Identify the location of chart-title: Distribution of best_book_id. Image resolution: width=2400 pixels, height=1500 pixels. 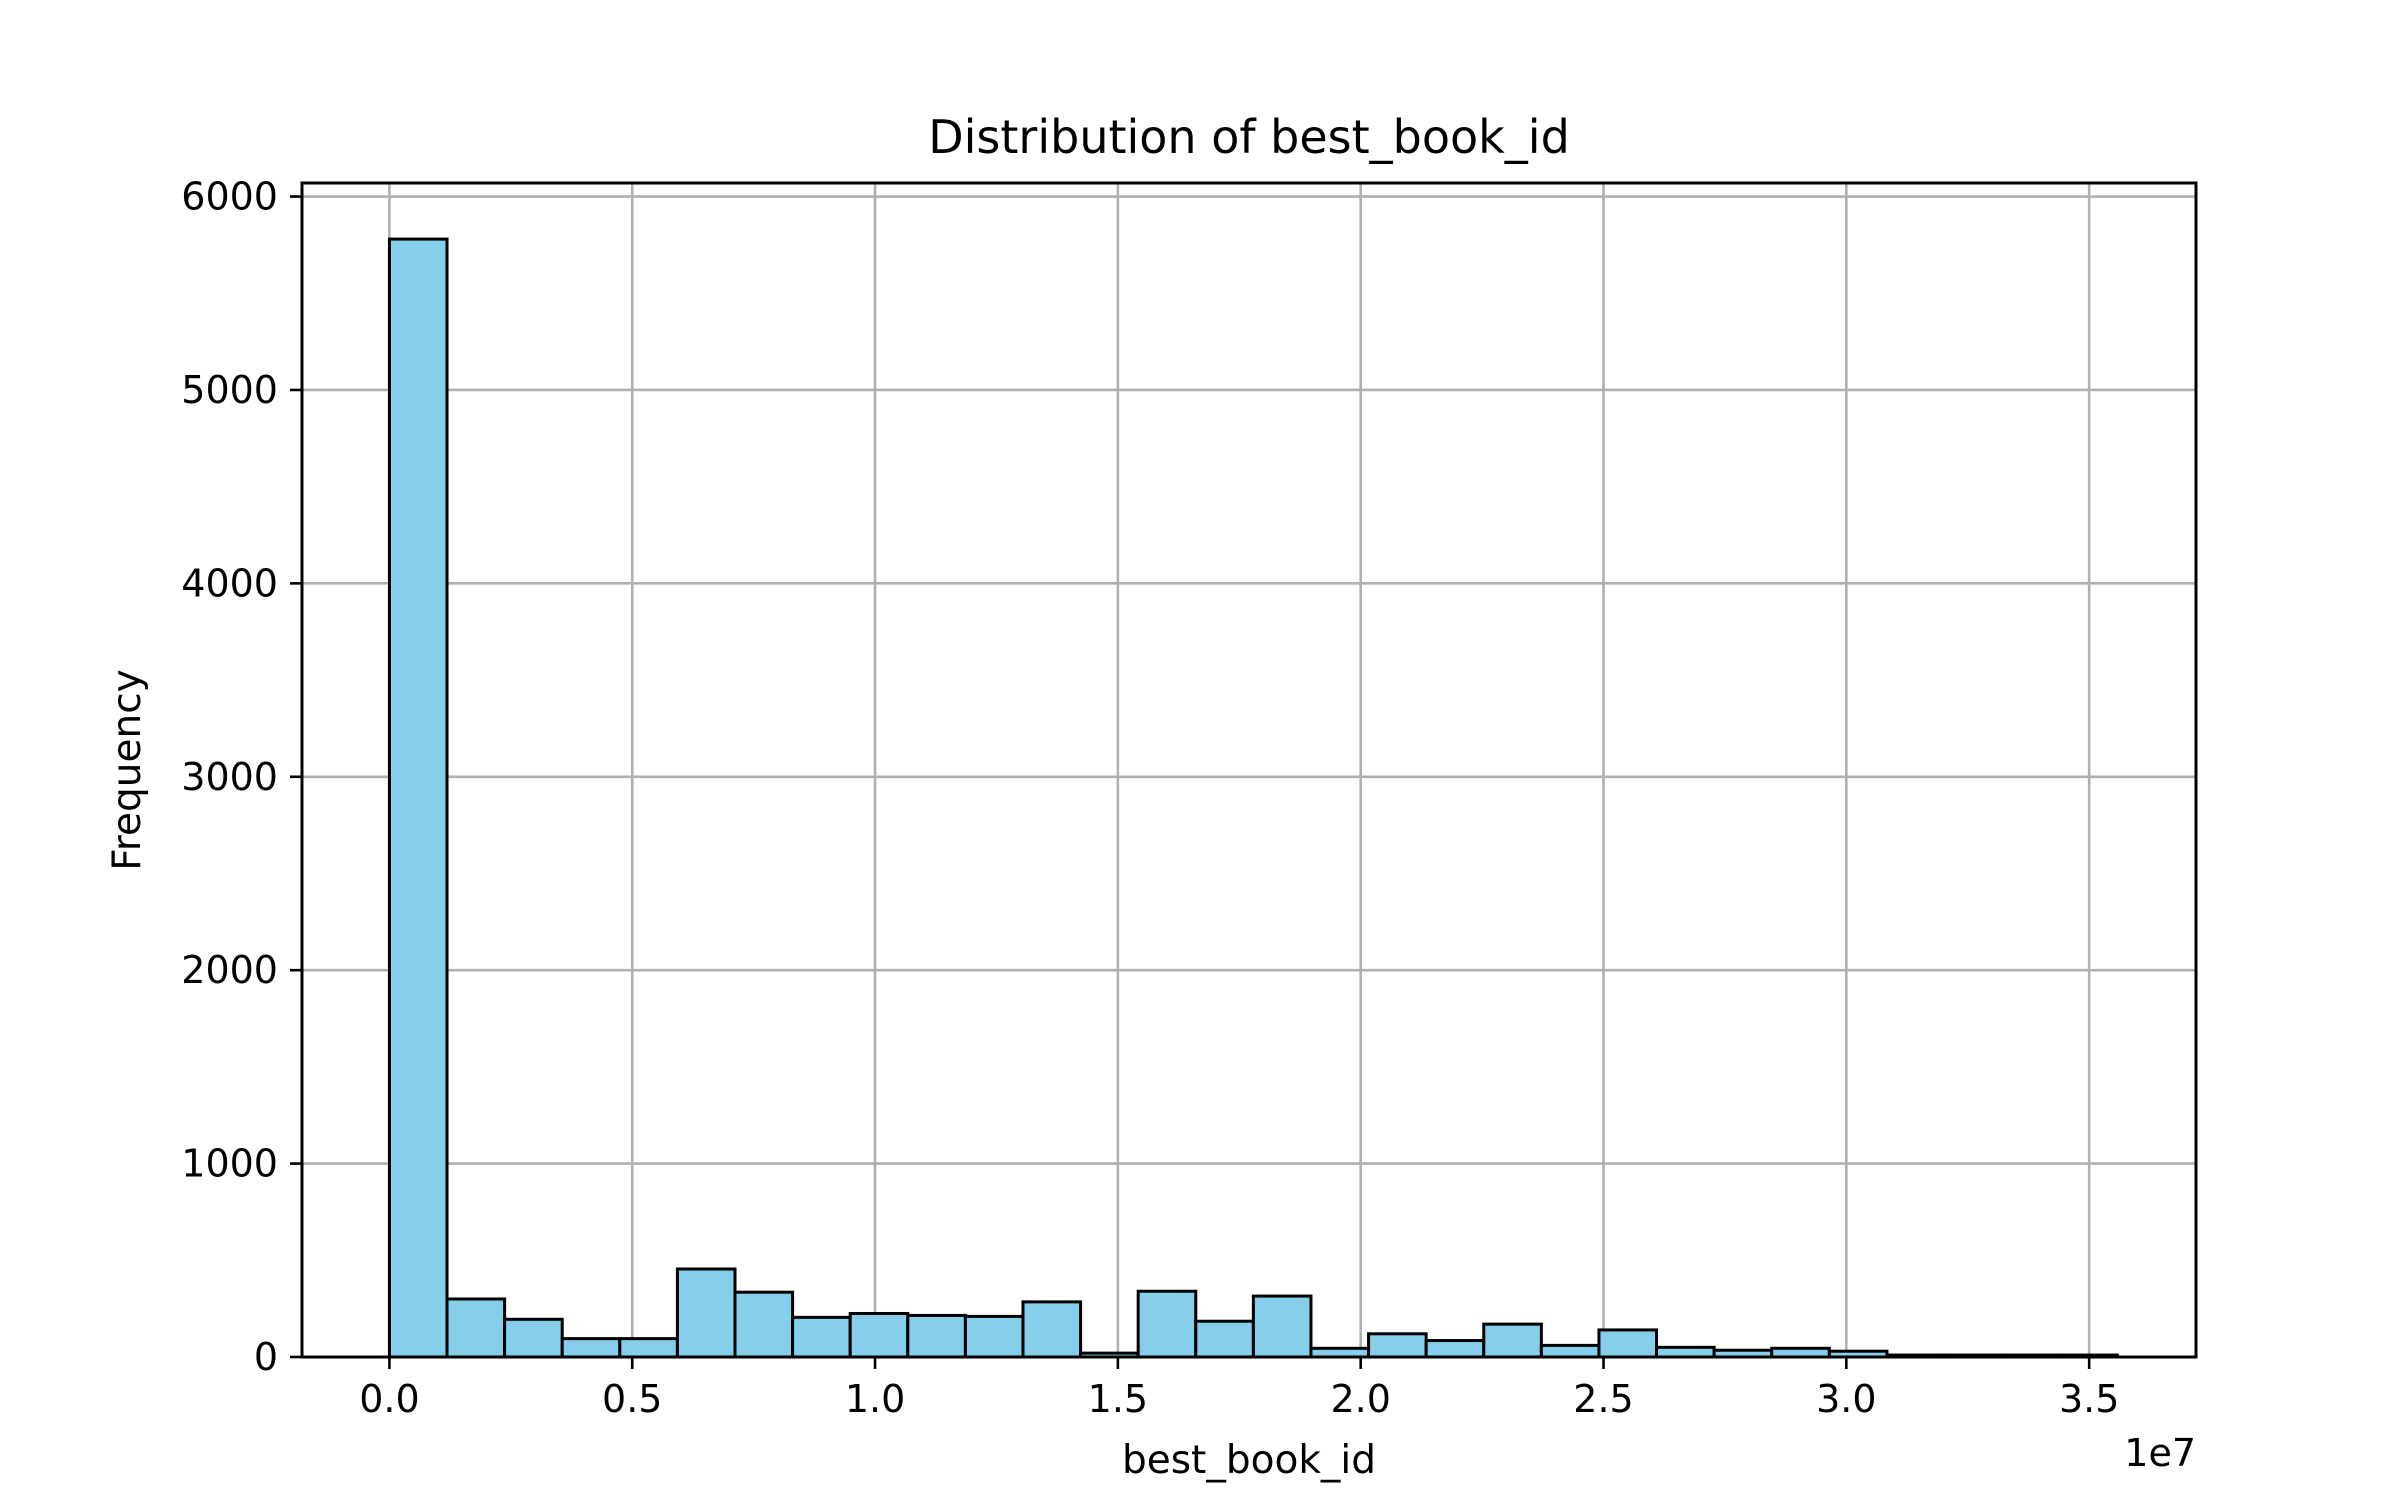
(1249, 137).